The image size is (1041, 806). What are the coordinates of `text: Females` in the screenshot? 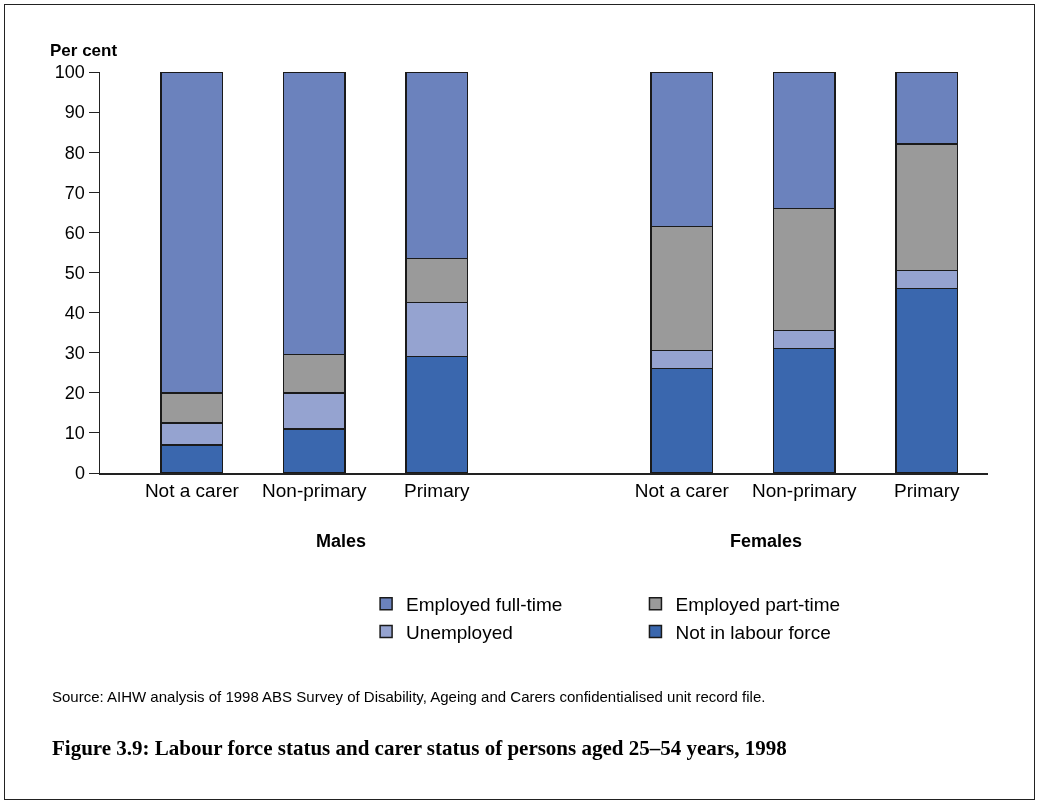 It's located at (766, 541).